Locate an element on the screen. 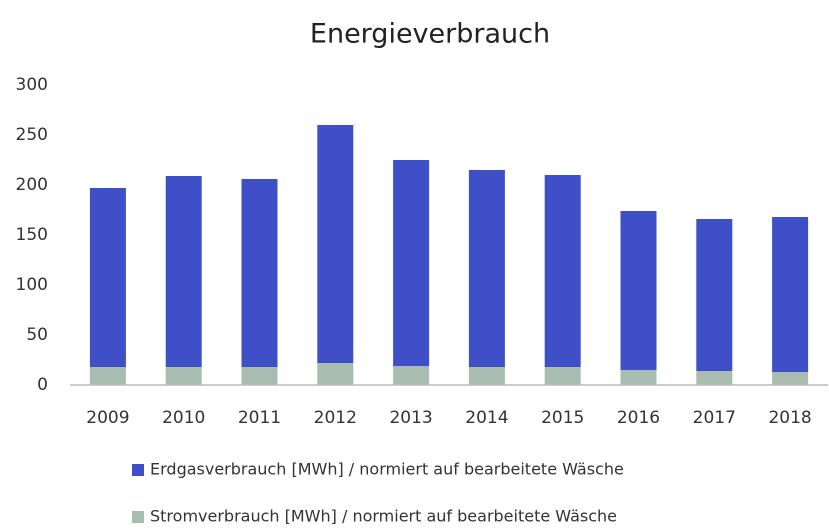 Image resolution: width=829 pixels, height=529 pixels. x-tick-label: 2017 is located at coordinates (714, 418).